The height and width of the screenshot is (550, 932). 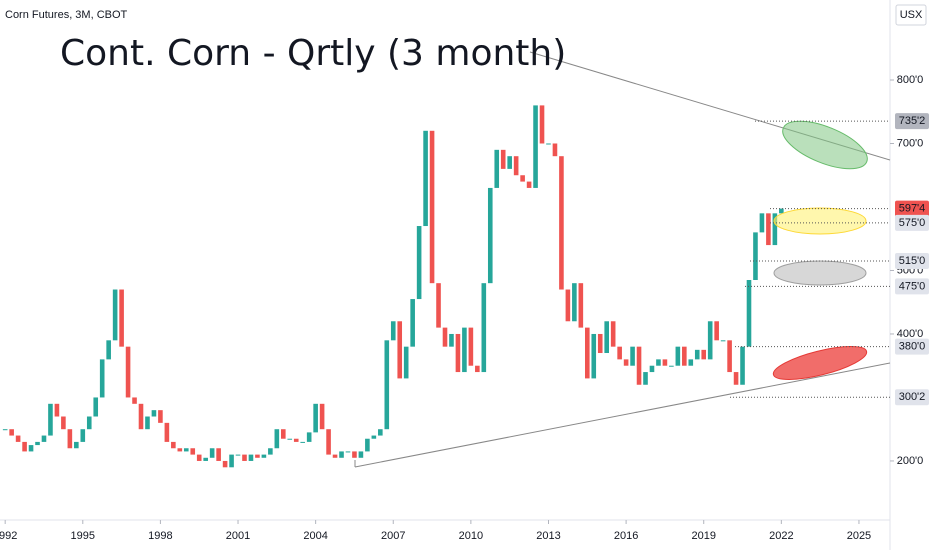 What do you see at coordinates (315, 536) in the screenshot?
I see `x-tick-label: 2004` at bounding box center [315, 536].